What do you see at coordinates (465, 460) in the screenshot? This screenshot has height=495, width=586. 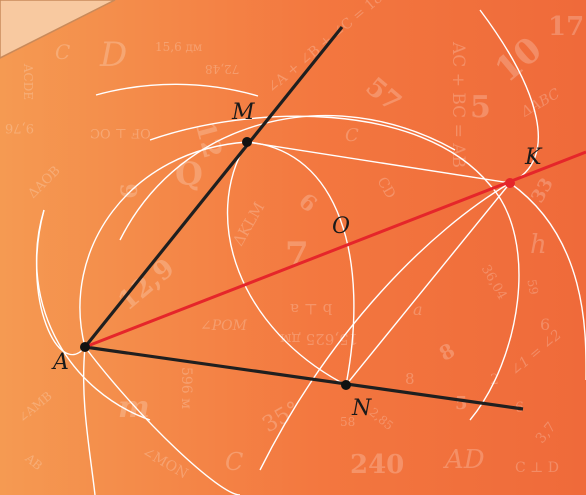 I see `bg-text-44: AD` at bounding box center [465, 460].